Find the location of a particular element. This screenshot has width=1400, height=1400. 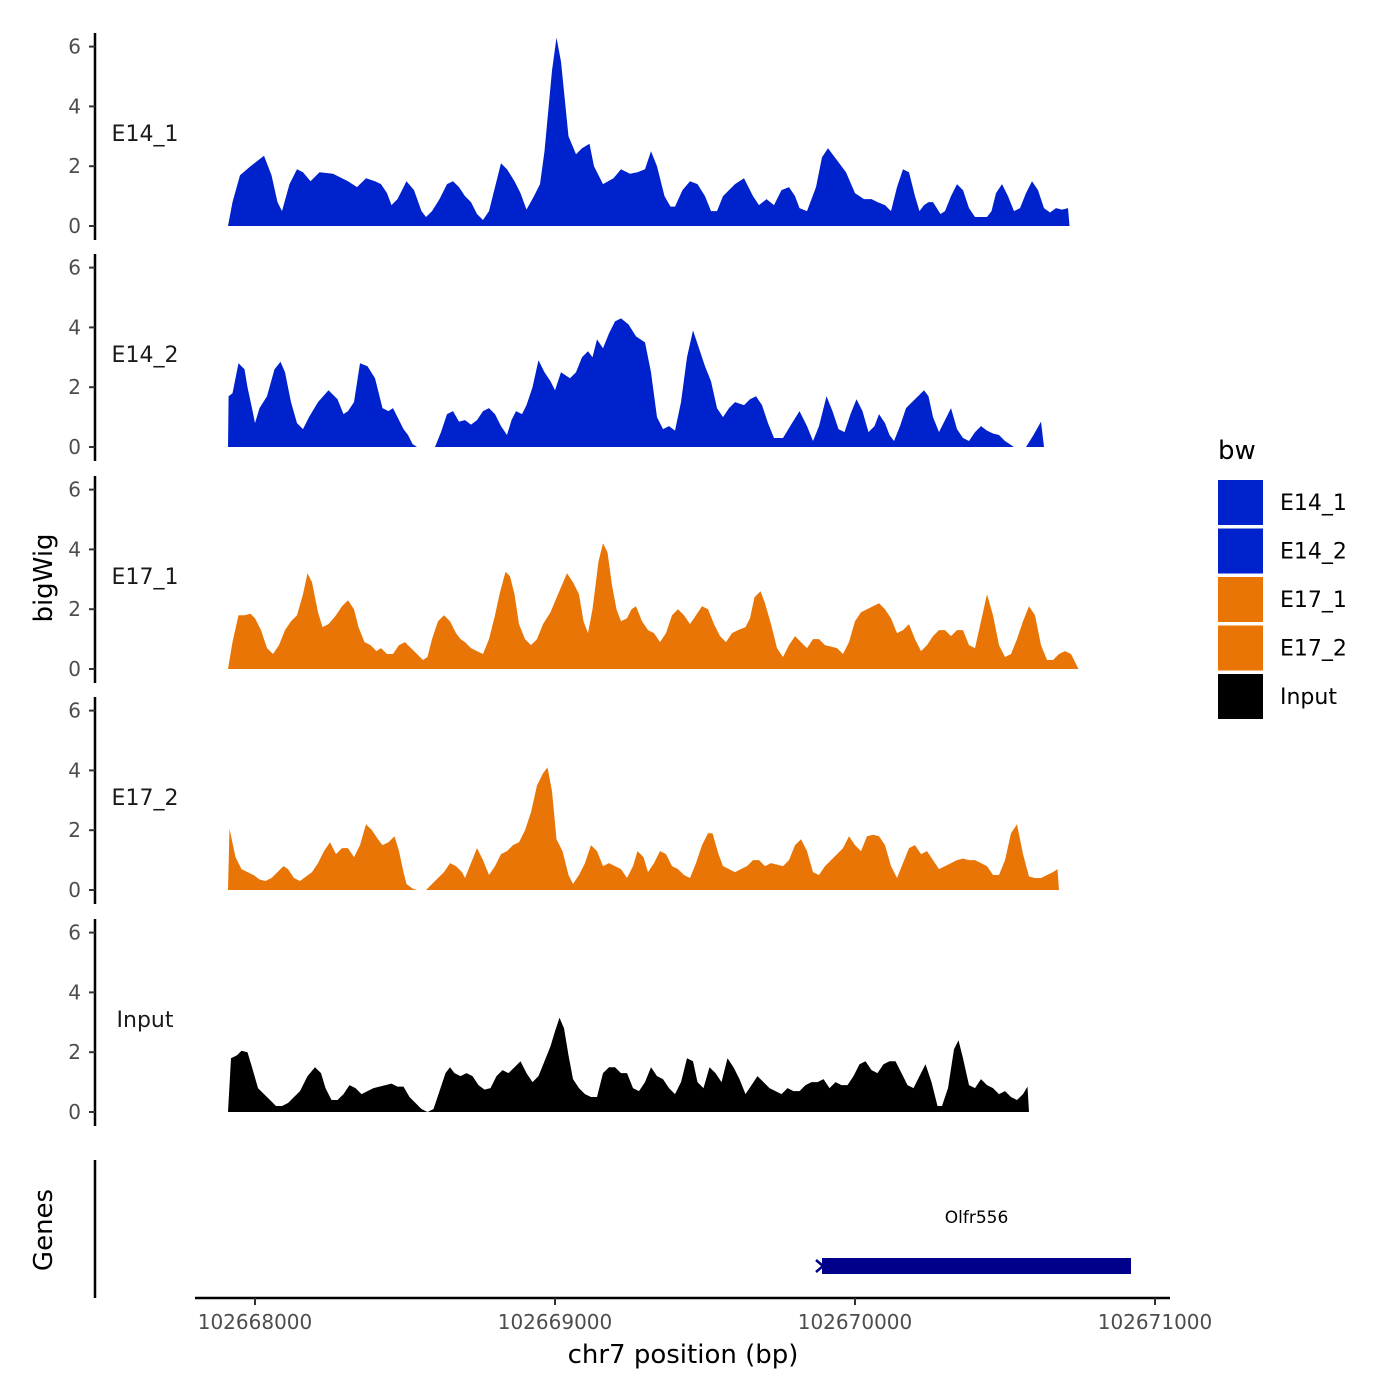

legend-label: E14_1 is located at coordinates (1313, 503).